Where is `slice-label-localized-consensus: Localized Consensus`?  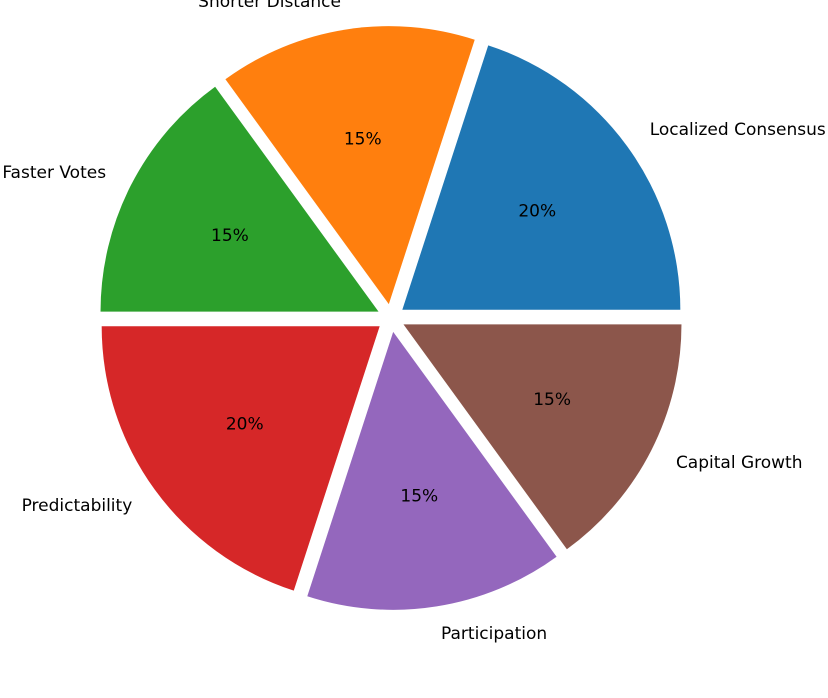 slice-label-localized-consensus: Localized Consensus is located at coordinates (738, 130).